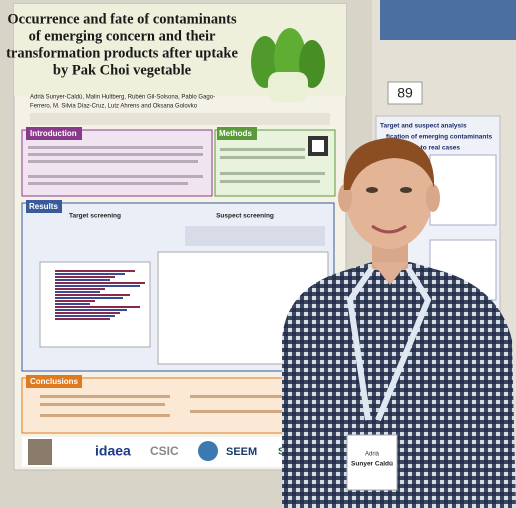 The width and height of the screenshot is (516, 508). I want to click on section-heading: Conclusions, so click(54, 381).